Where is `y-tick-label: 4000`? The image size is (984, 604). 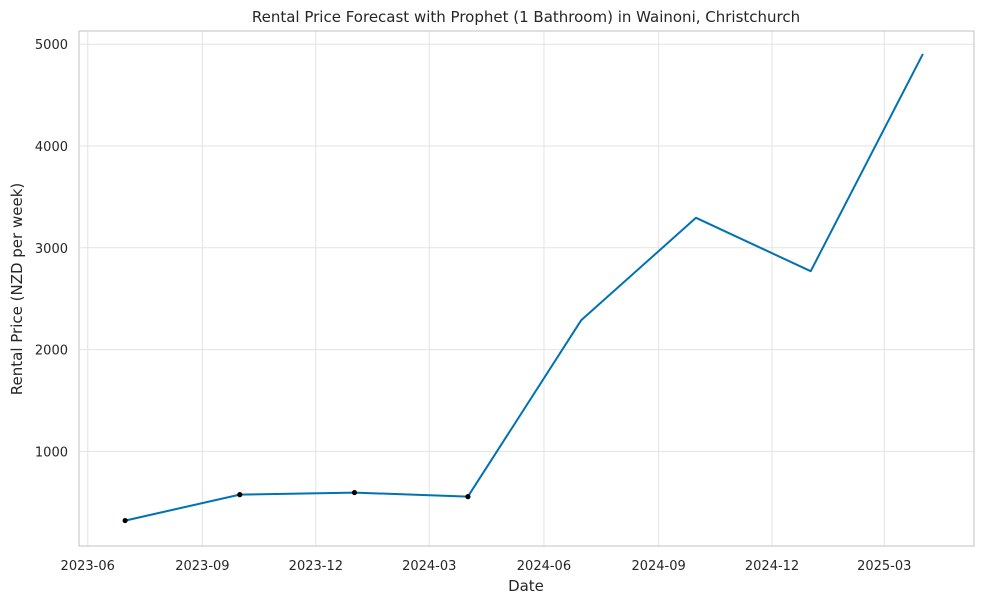 y-tick-label: 4000 is located at coordinates (51, 147).